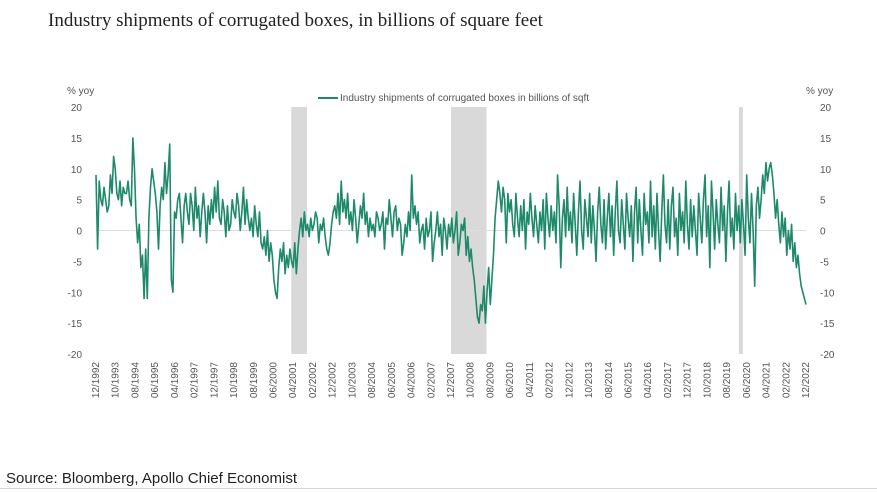 The width and height of the screenshot is (877, 493). What do you see at coordinates (648, 380) in the screenshot?
I see `x-tick-label: 04/2016` at bounding box center [648, 380].